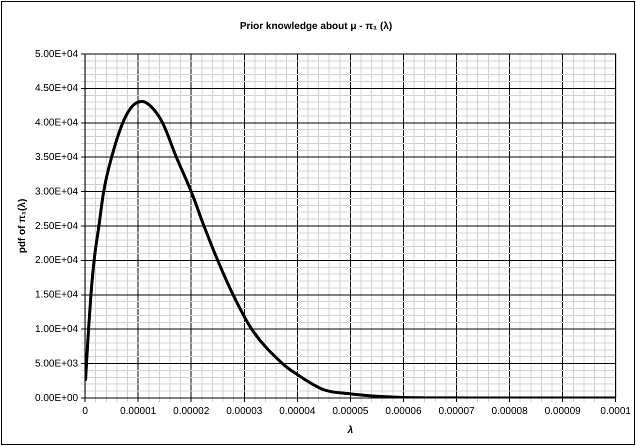  I want to click on y-tick-label: 1.50E+04, so click(56, 295).